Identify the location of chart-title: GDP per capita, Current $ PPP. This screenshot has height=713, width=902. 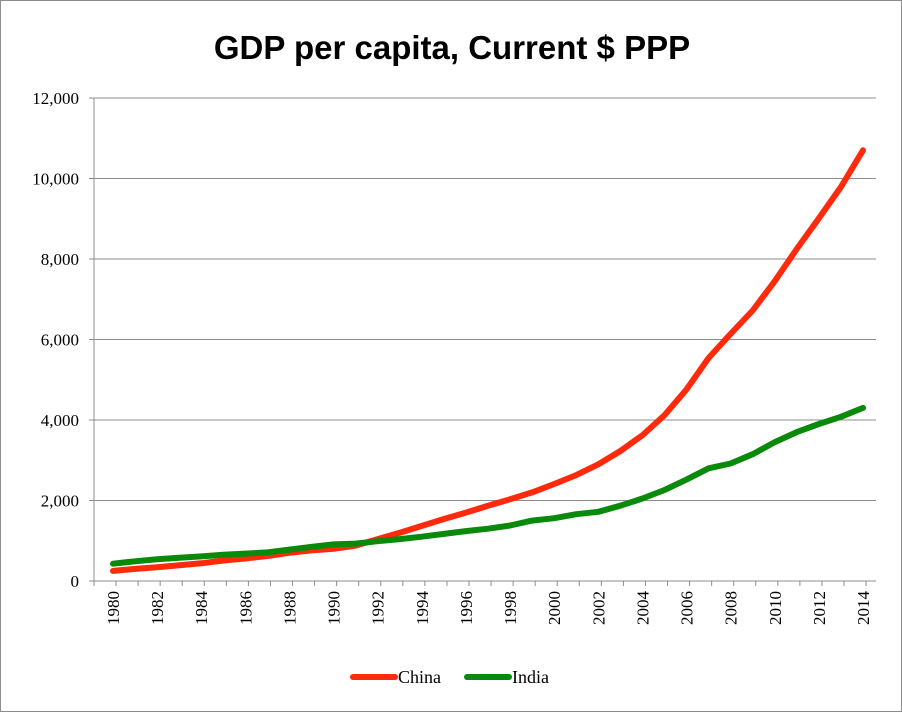
(452, 47).